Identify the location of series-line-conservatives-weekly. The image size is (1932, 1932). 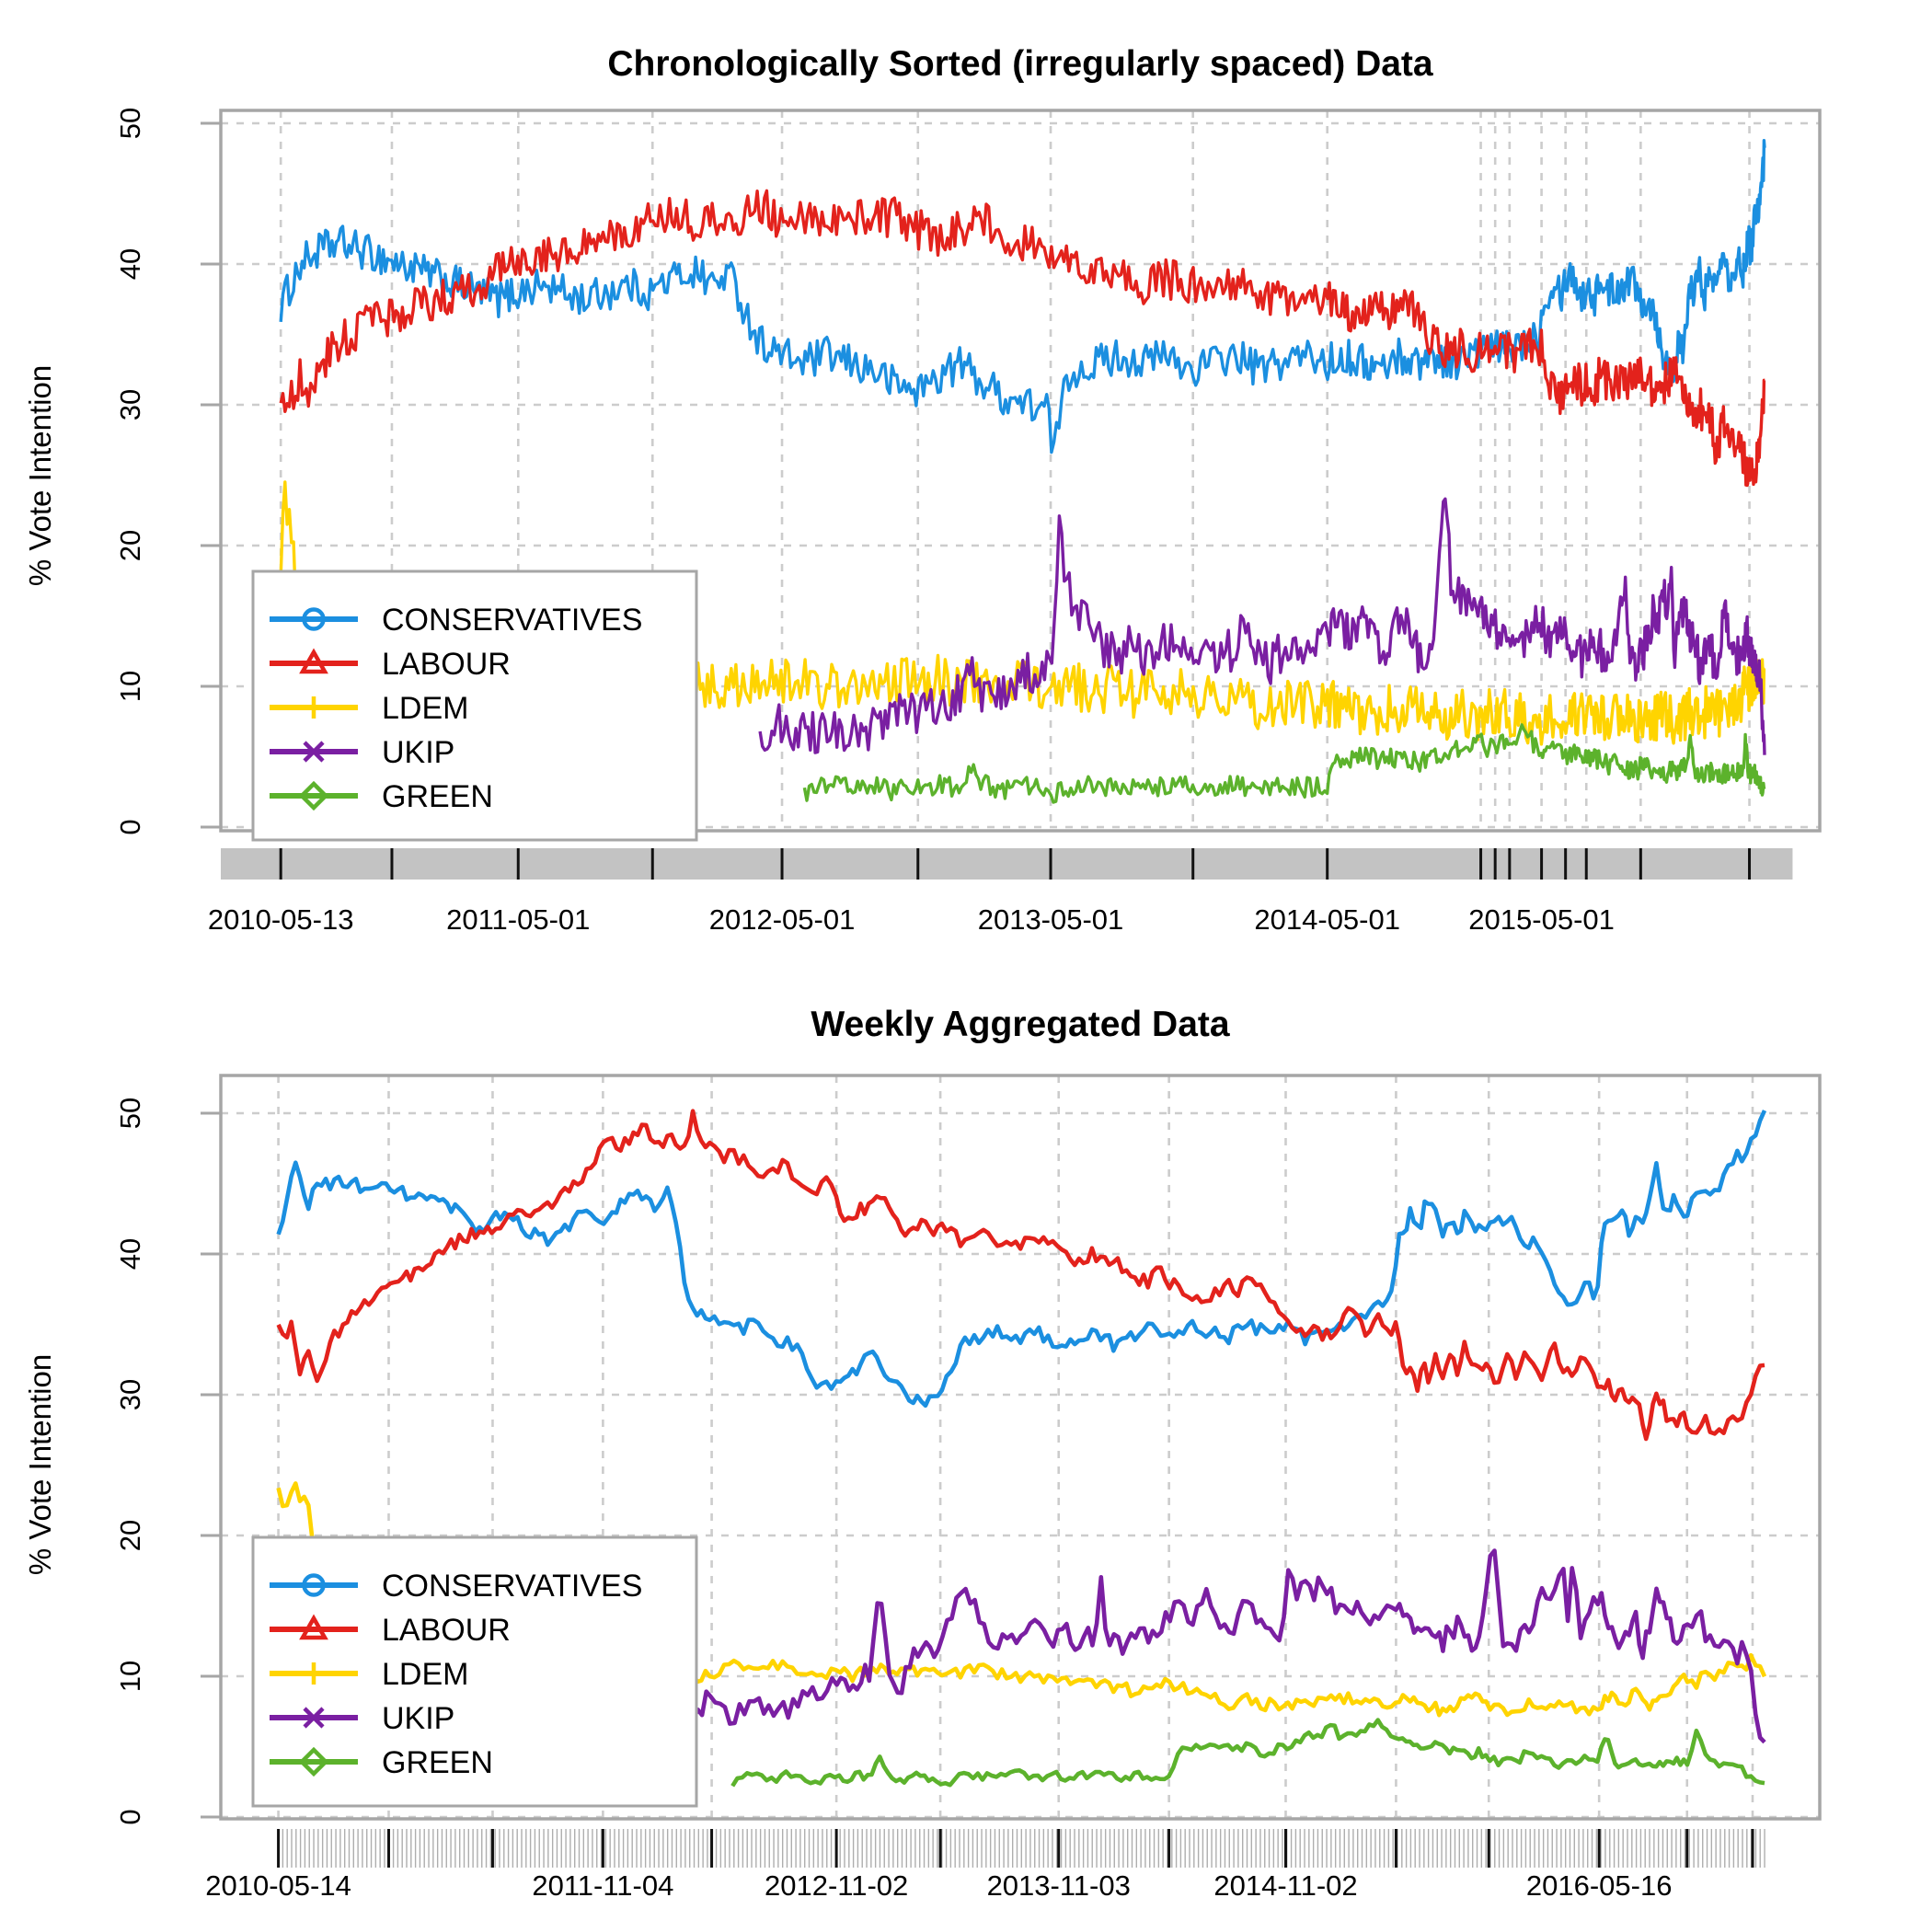
(1021, 1259).